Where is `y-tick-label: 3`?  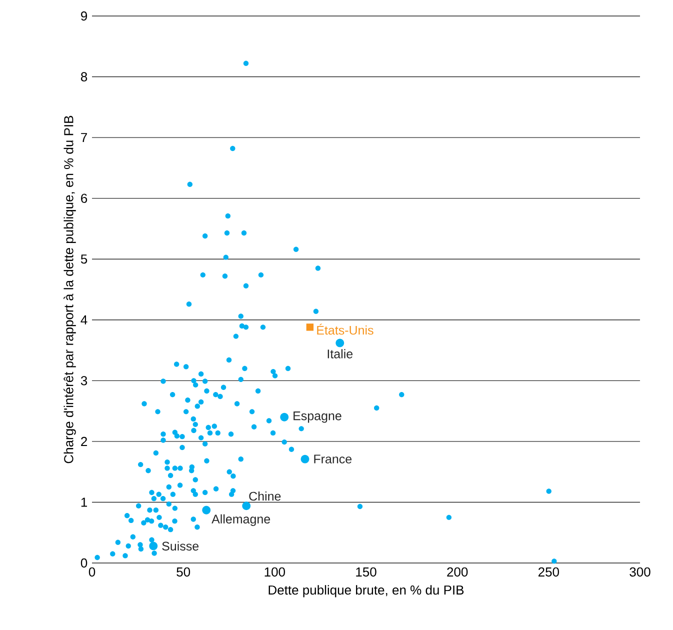 y-tick-label: 3 is located at coordinates (84, 381).